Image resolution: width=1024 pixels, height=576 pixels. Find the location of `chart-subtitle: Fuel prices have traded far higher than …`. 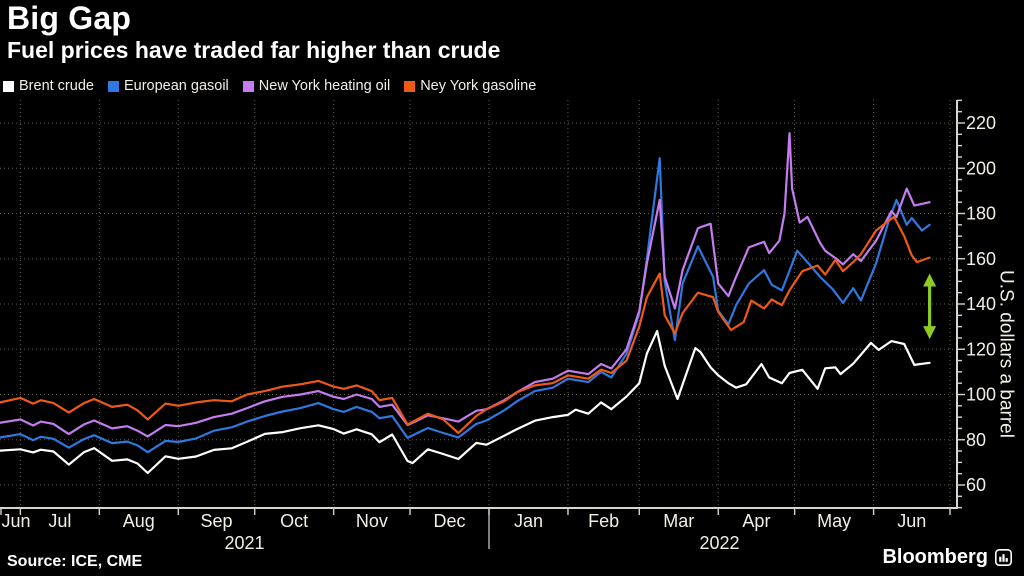

chart-subtitle: Fuel prices have traded far higher than … is located at coordinates (254, 50).